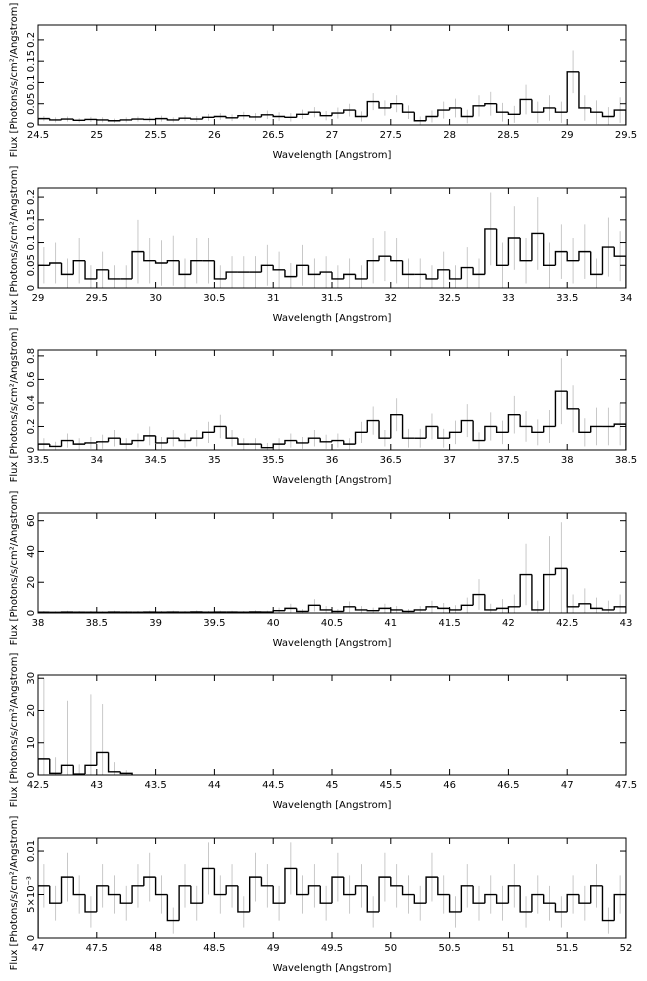  I want to click on histogram, so click(332, 258).